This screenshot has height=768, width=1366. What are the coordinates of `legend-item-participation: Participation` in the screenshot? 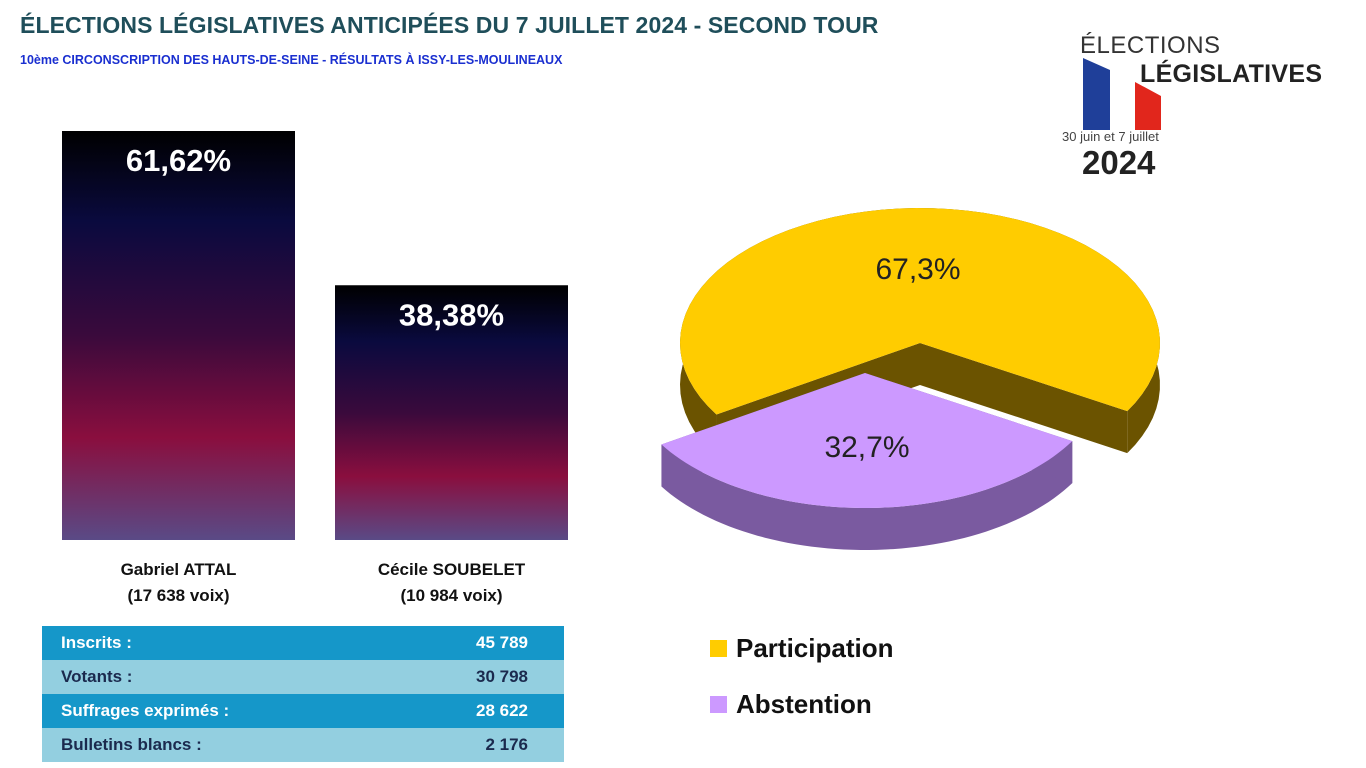 It's located at (801, 648).